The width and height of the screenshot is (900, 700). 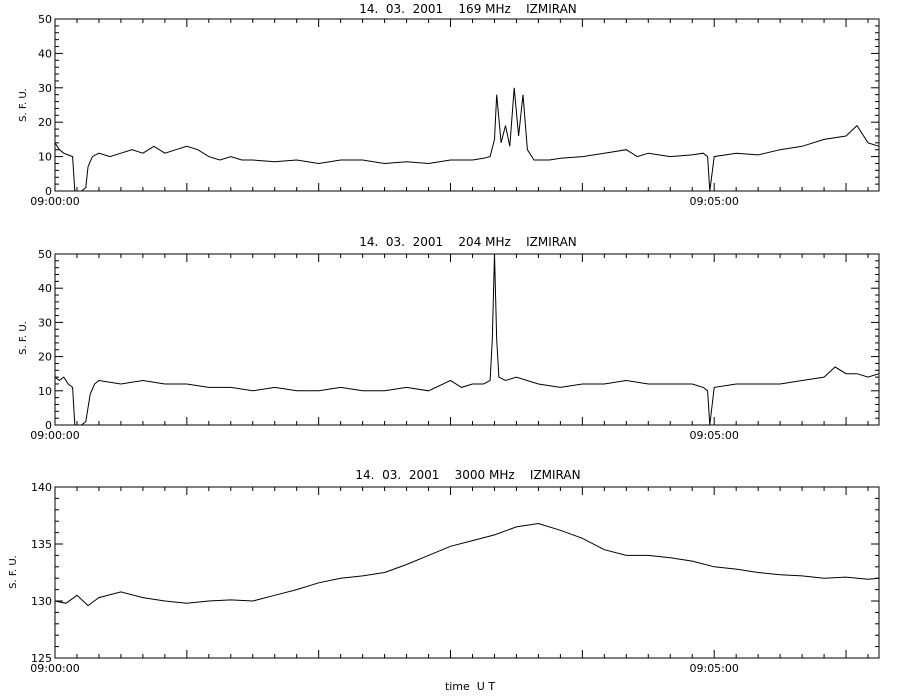 What do you see at coordinates (468, 9) in the screenshot?
I see `chart-title: 14. 03. 2001 169 MHz IZMIRAN` at bounding box center [468, 9].